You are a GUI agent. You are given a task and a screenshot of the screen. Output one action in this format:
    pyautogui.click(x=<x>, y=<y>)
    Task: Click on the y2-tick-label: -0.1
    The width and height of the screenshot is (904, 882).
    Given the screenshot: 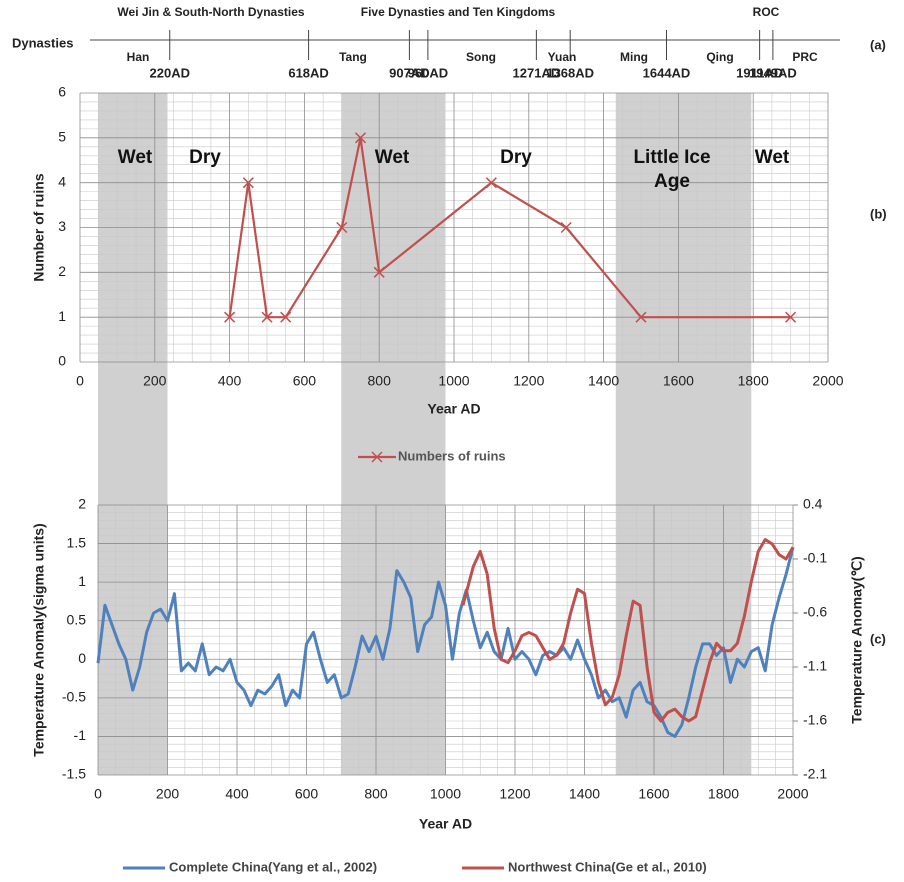 What is the action you would take?
    pyautogui.click(x=815, y=558)
    